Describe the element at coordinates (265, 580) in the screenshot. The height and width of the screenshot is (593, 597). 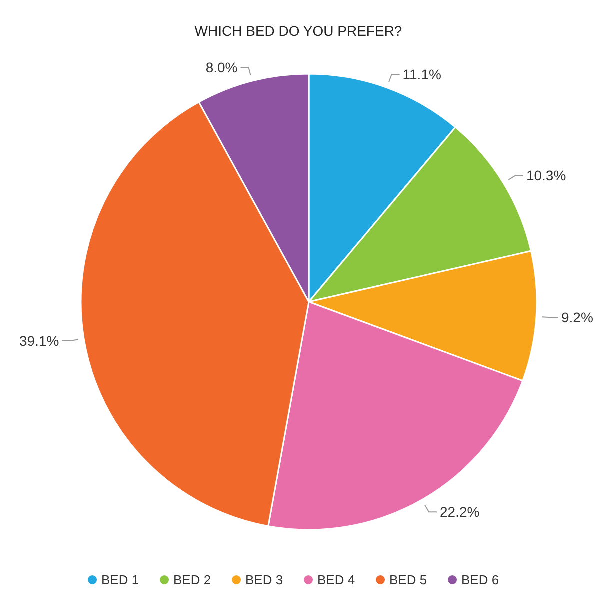
I see `legend-label: BED 3` at that location.